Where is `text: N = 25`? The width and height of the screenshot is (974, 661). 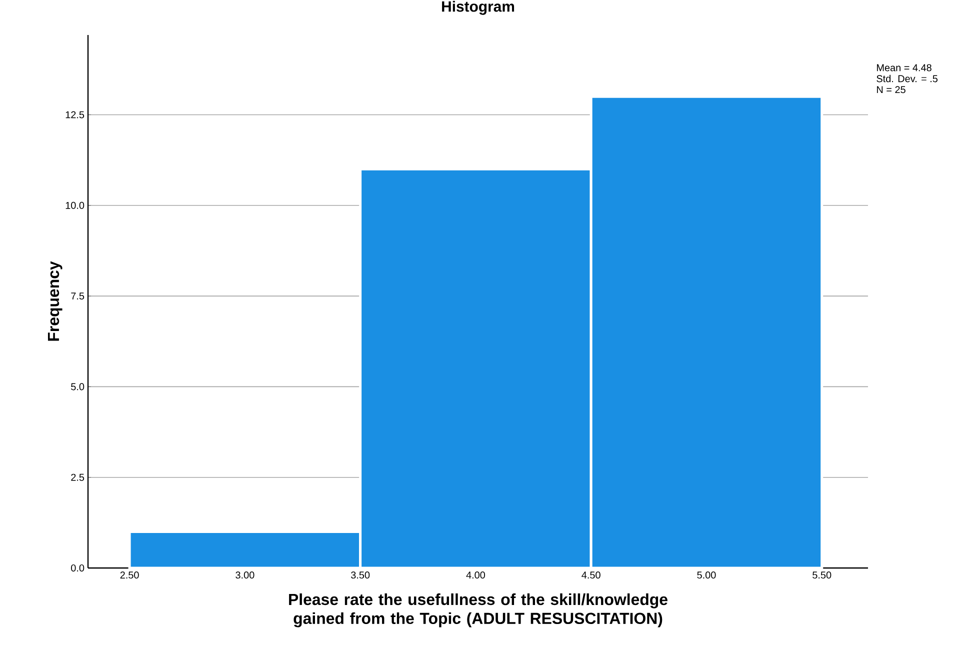 text: N = 25 is located at coordinates (891, 90).